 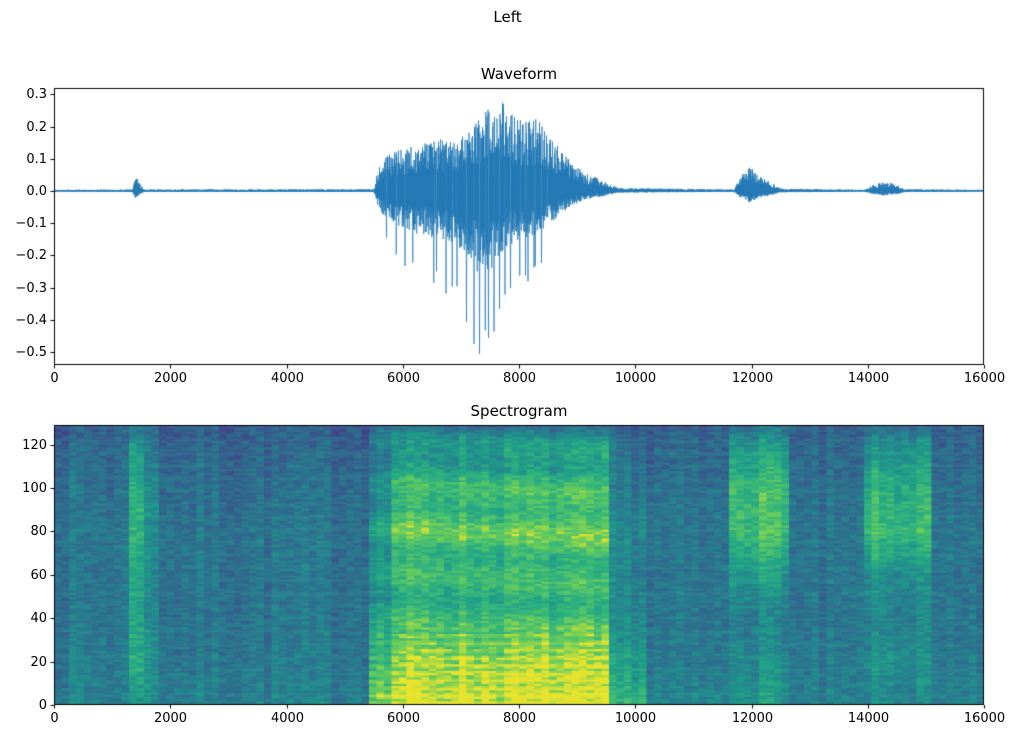 What do you see at coordinates (519, 74) in the screenshot?
I see `waveform-title: Waveform` at bounding box center [519, 74].